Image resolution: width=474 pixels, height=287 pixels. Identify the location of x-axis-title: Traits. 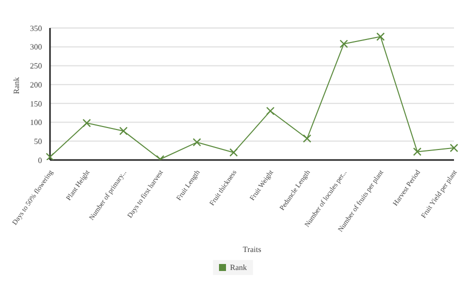
(252, 249).